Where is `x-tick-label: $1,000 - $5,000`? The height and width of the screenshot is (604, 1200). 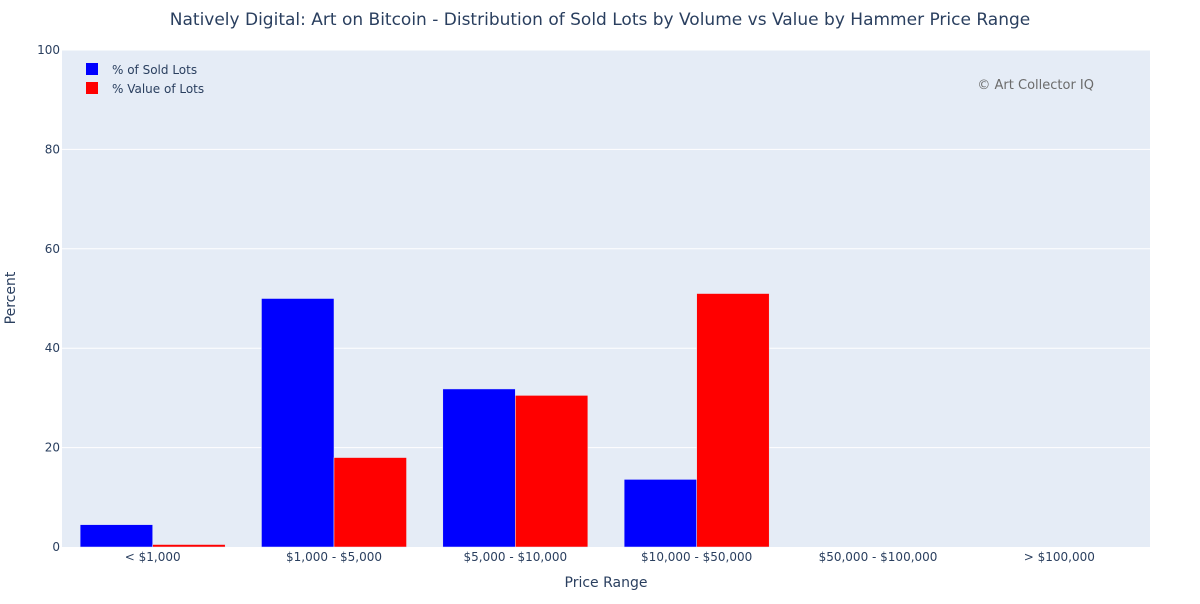 x-tick-label: $1,000 - $5,000 is located at coordinates (334, 557).